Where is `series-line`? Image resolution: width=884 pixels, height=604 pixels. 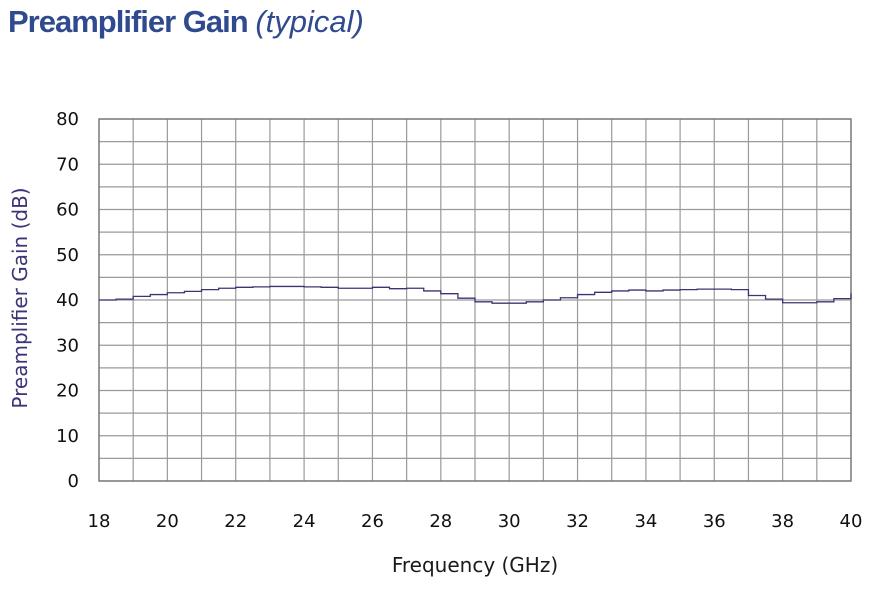 series-line is located at coordinates (475, 294).